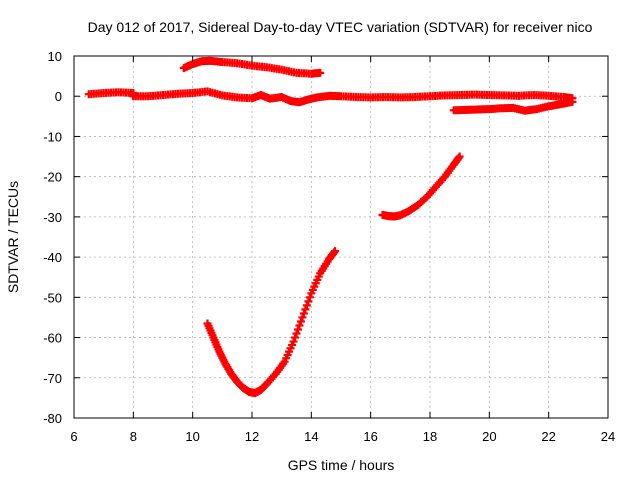  What do you see at coordinates (548, 436) in the screenshot?
I see `x-tick-label: 22` at bounding box center [548, 436].